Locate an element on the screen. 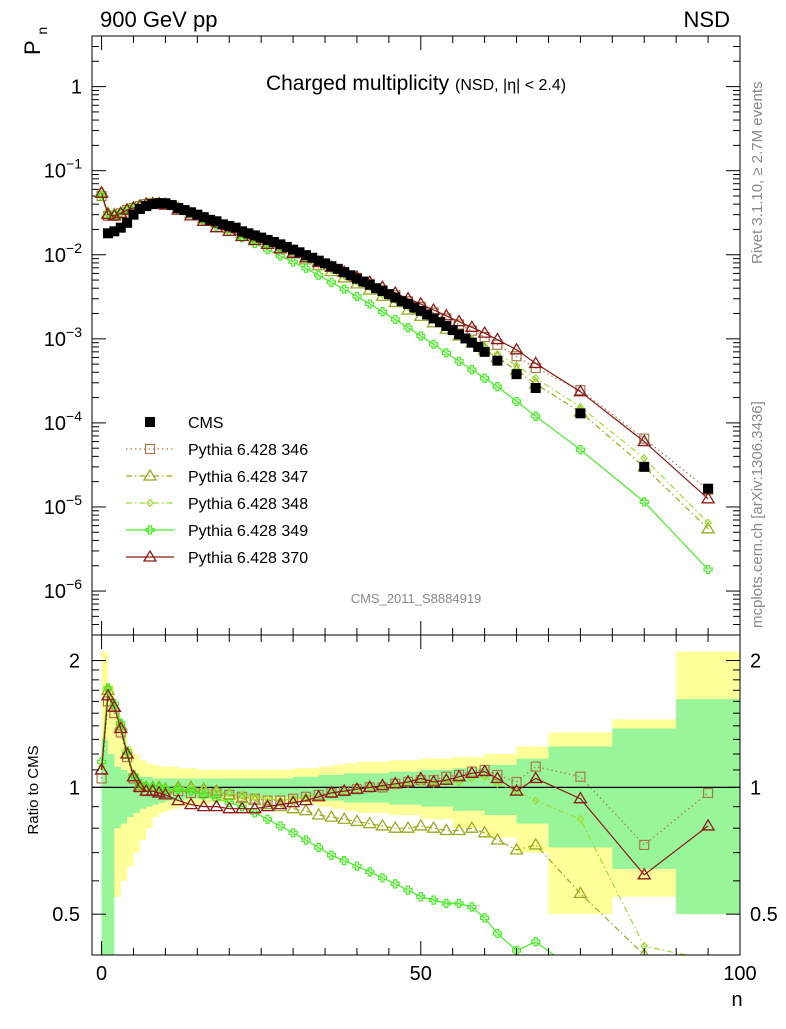 The height and width of the screenshot is (1029, 786). legend-entry-cms: CMS is located at coordinates (184, 423).